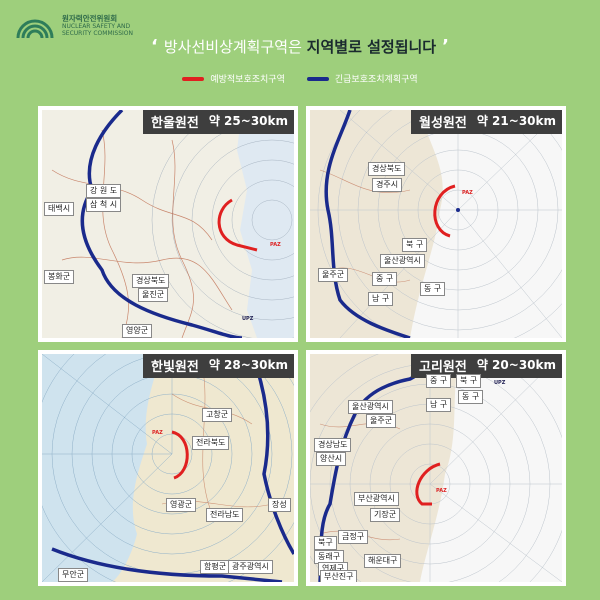  I want to click on hanbit-label-yeonggwang: 영광군, so click(181, 505).